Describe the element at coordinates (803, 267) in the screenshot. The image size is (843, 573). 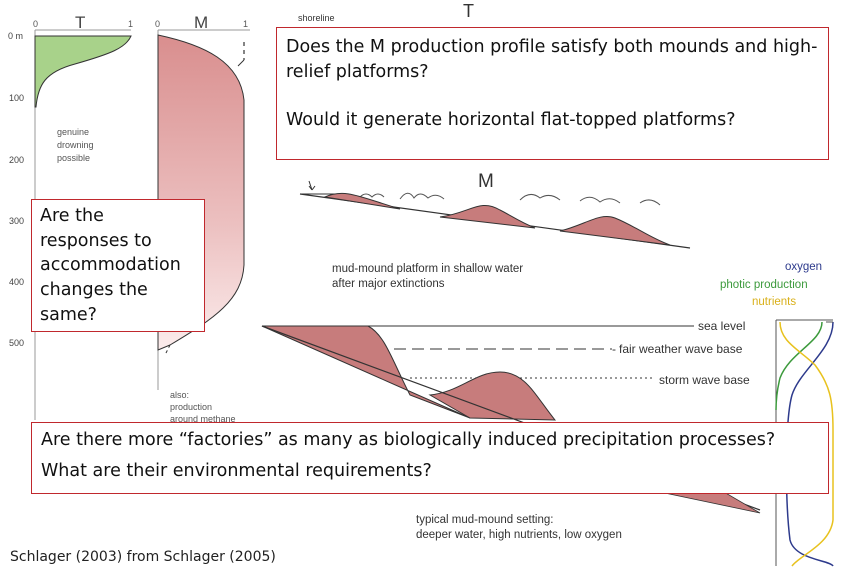
I see `oxygen-label: oxygen` at that location.